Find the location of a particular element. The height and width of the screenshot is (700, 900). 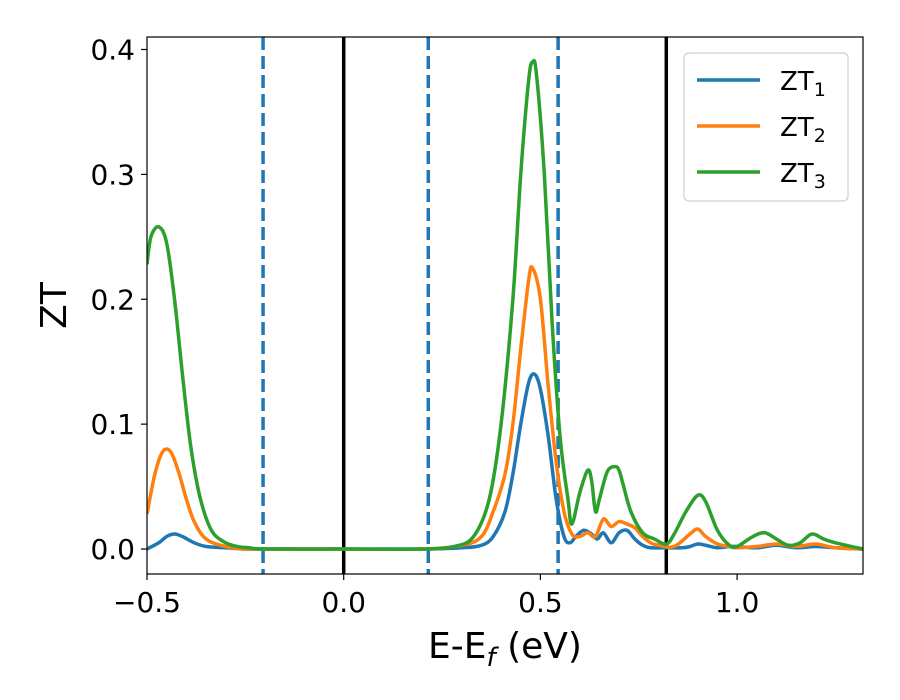

x-tick-label: 1.0 is located at coordinates (737, 602).